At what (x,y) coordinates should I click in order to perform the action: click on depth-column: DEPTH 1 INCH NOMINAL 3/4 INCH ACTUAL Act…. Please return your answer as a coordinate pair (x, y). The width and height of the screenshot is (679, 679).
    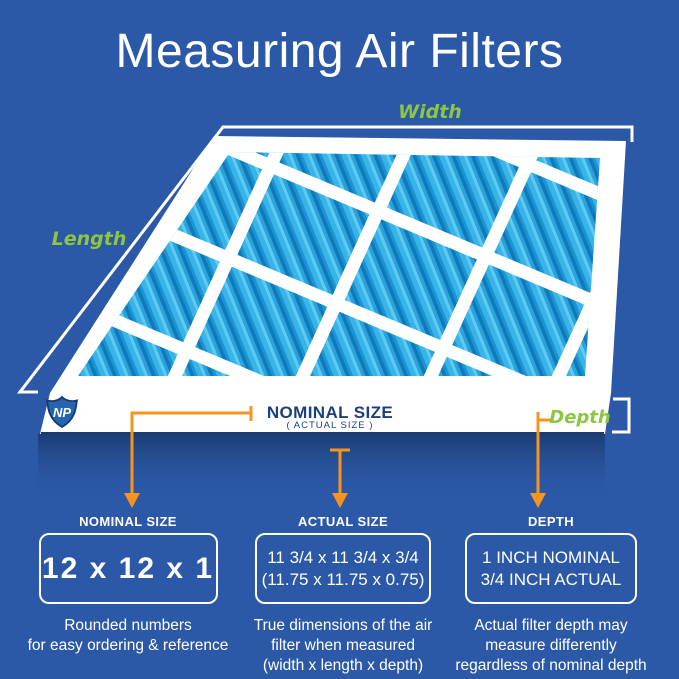
    Looking at the image, I should click on (551, 595).